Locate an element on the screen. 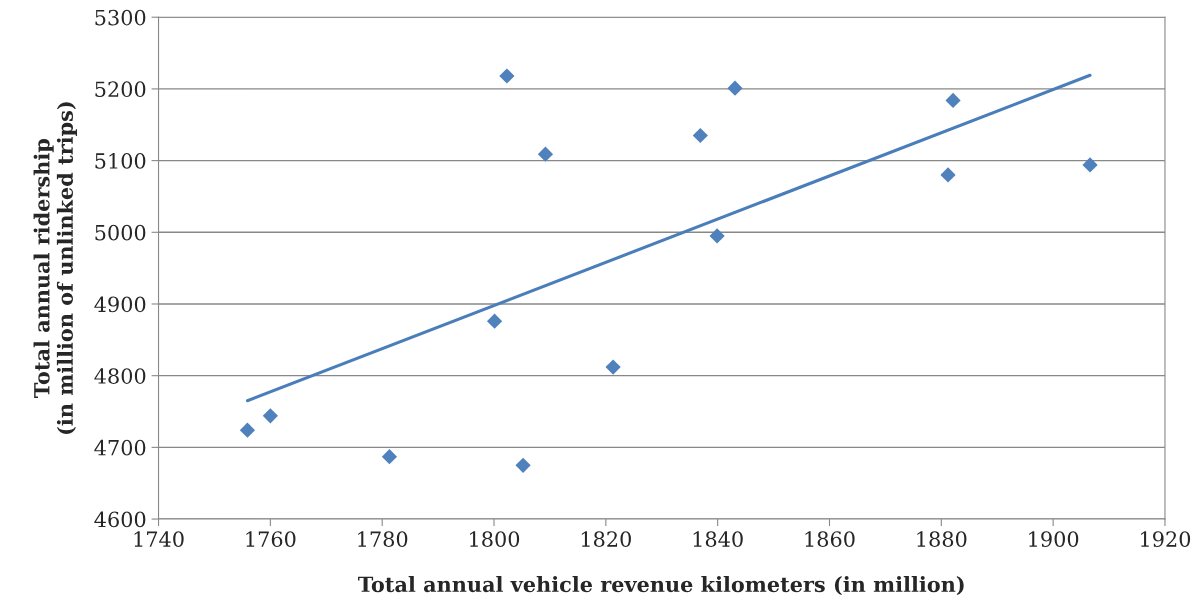  y-tick-label: 5300 is located at coordinates (120, 17).